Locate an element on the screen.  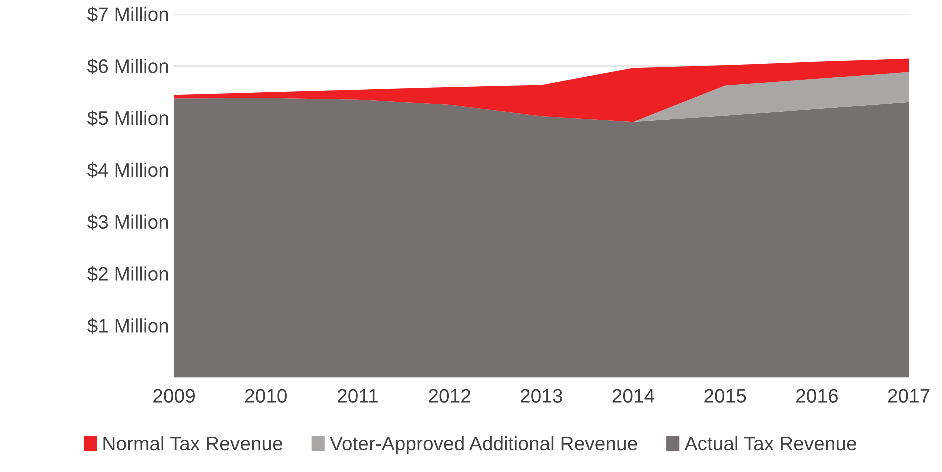
y-tick-label: $5 Million is located at coordinates (127, 118).